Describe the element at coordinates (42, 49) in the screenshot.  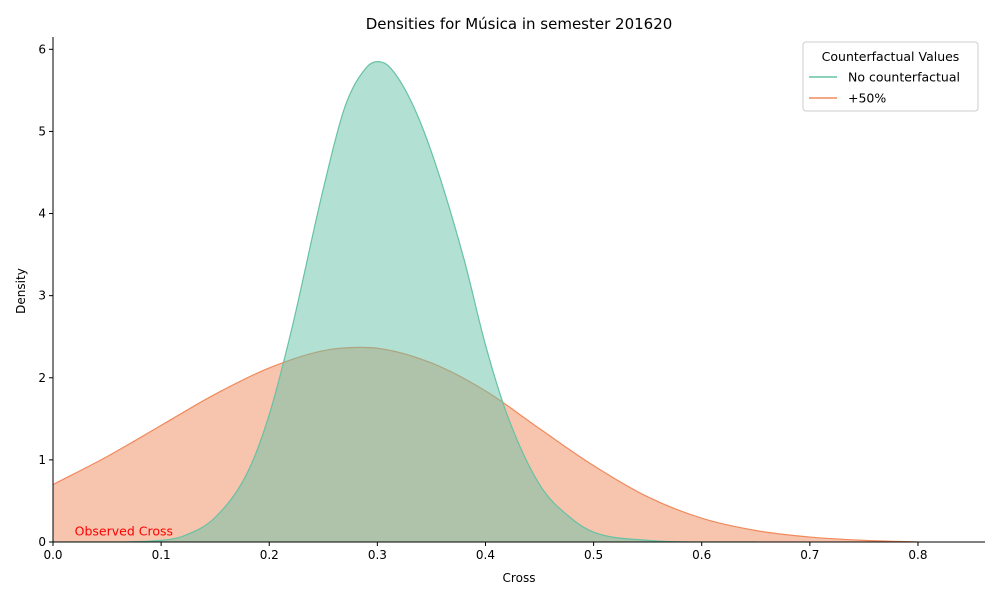
I see `y-tick-label: 6` at that location.